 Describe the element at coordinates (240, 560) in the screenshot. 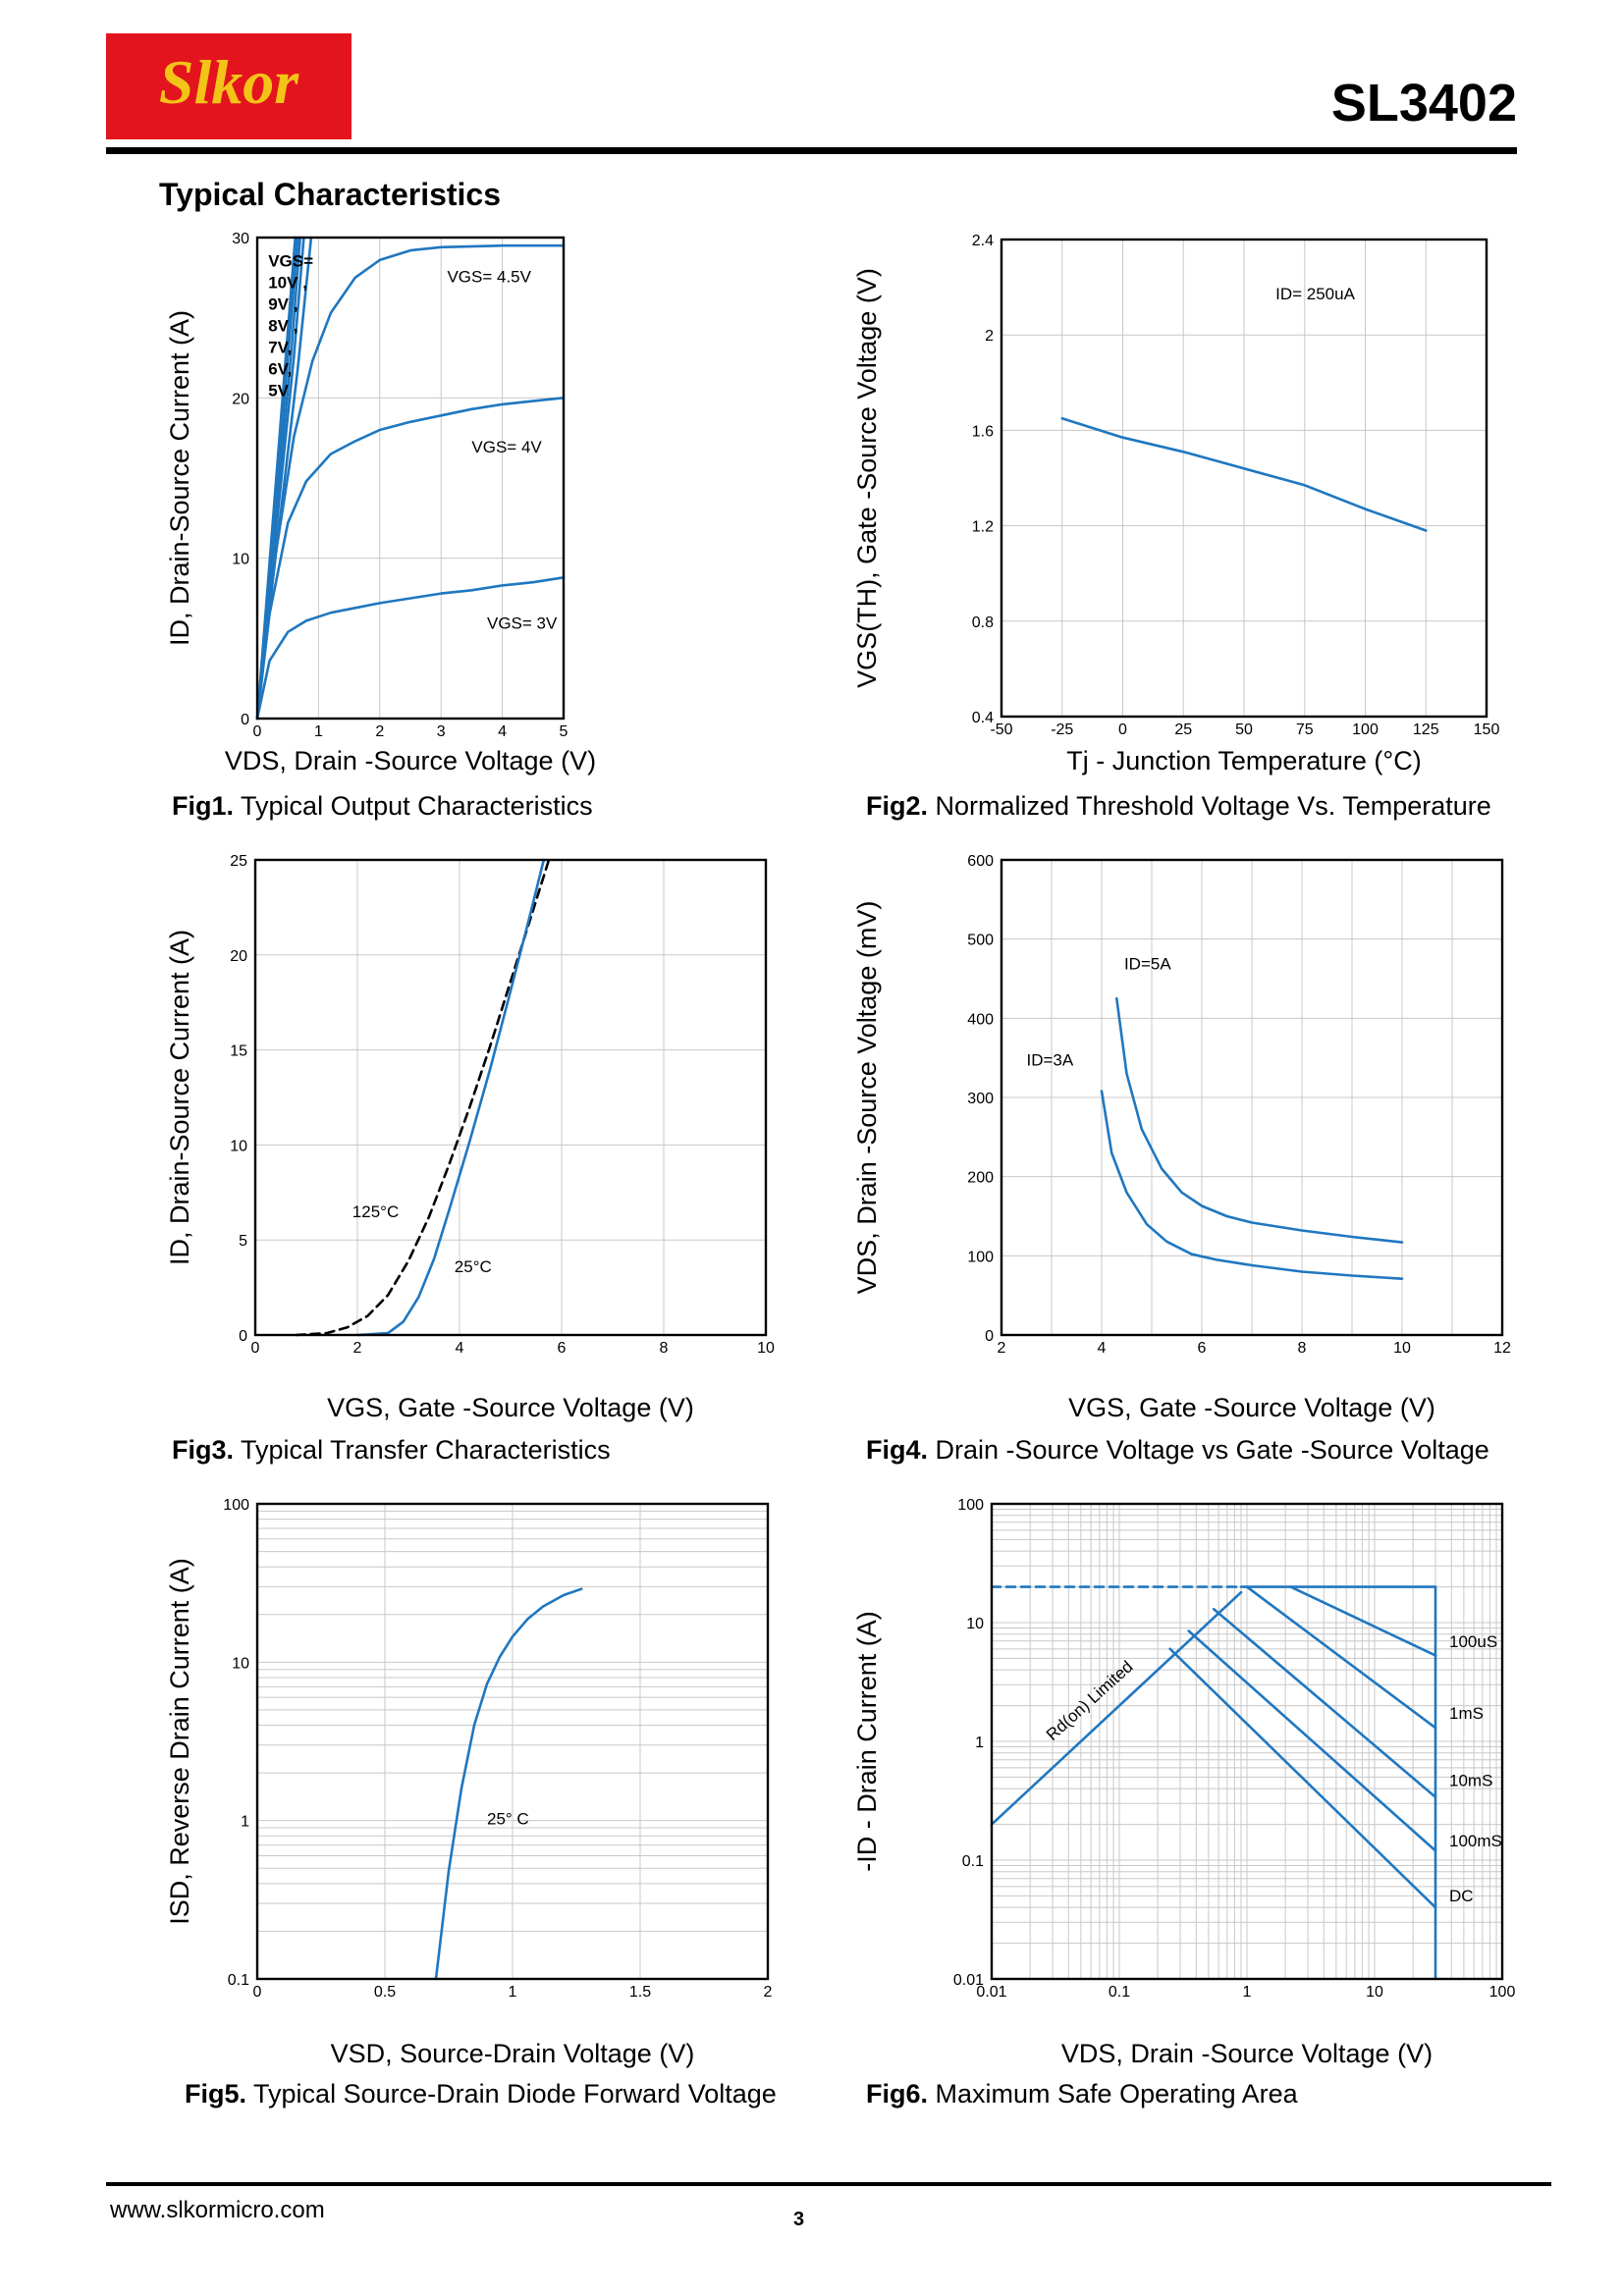

I see `y-tick-label: 10` at that location.